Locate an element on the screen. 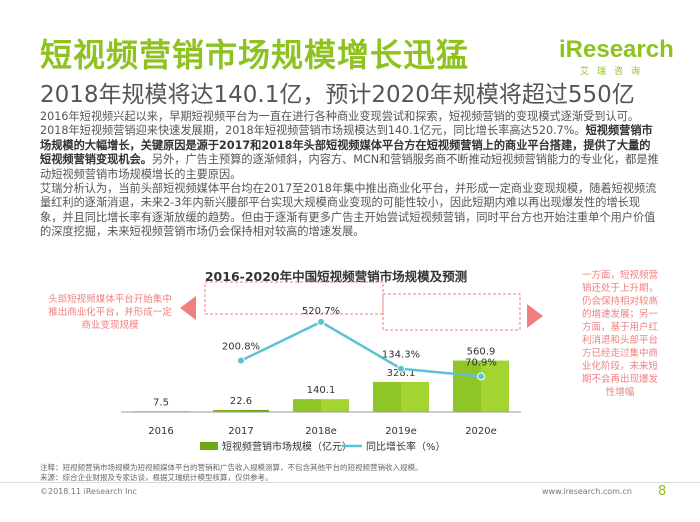  bar-value-label: 328.1 is located at coordinates (401, 373).